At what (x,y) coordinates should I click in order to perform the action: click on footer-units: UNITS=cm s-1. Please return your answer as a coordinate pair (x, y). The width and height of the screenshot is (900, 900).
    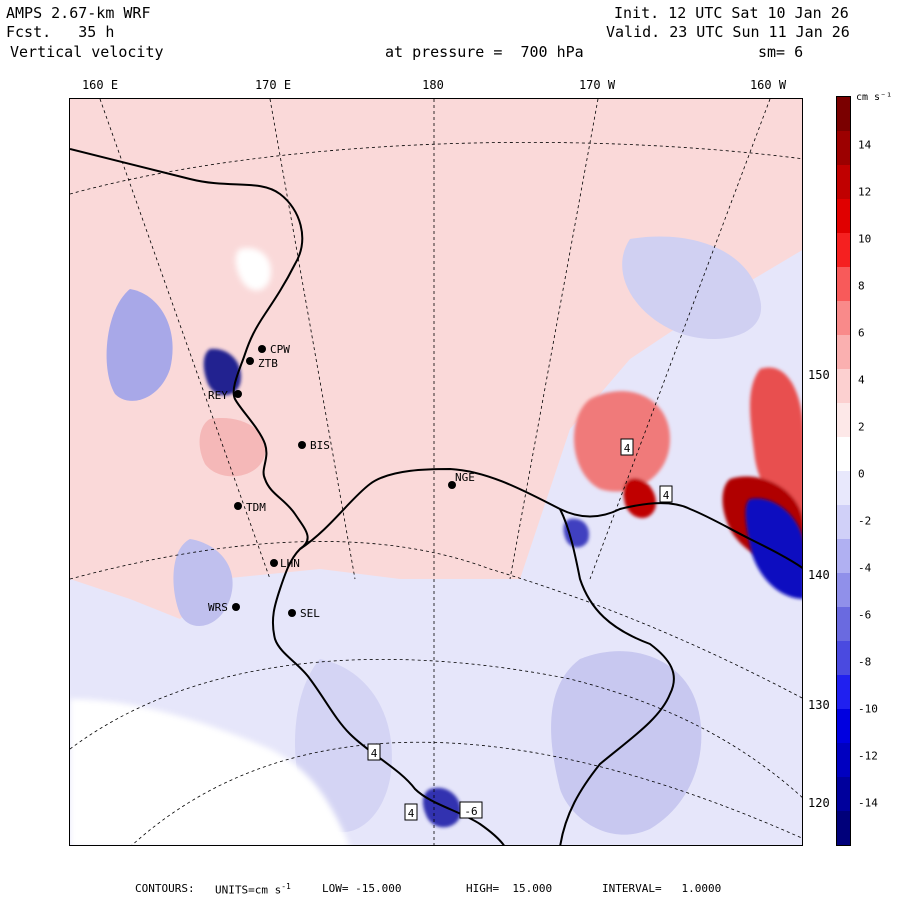
    Looking at the image, I should click on (253, 889).